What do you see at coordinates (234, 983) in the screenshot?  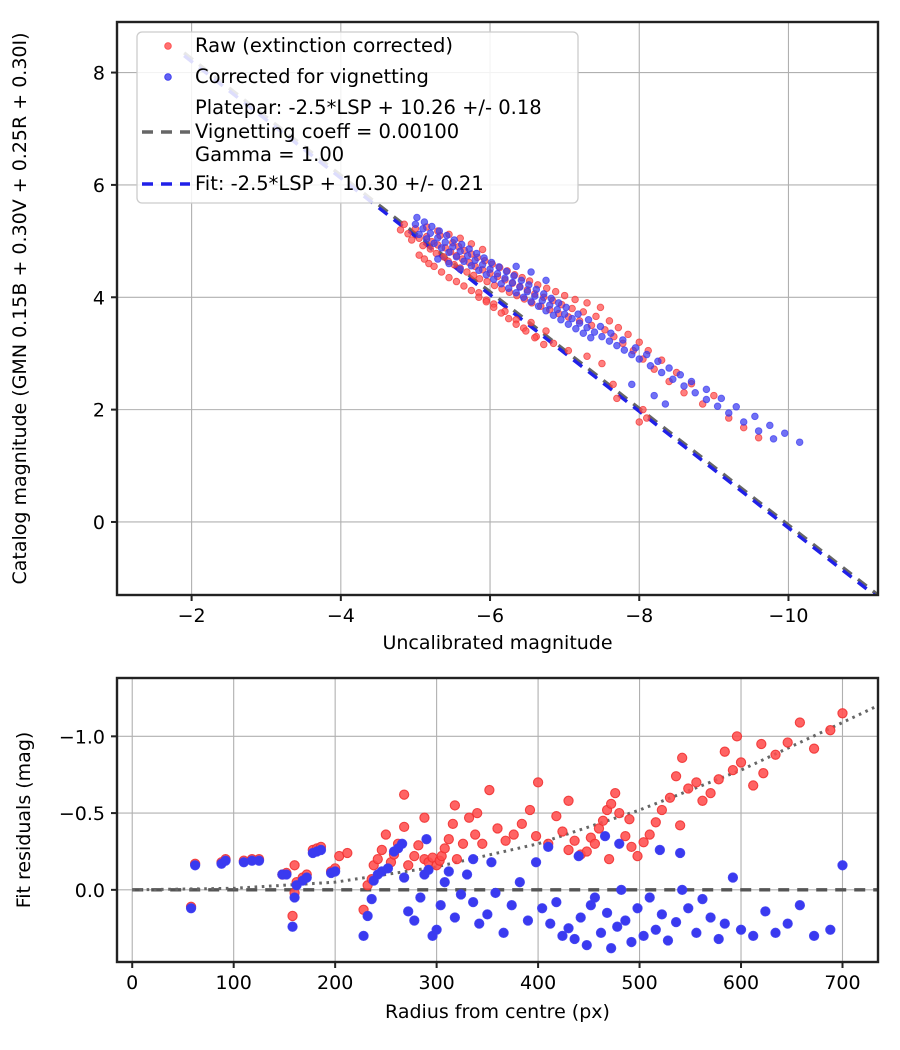 I see `x-tick-label: 100` at bounding box center [234, 983].